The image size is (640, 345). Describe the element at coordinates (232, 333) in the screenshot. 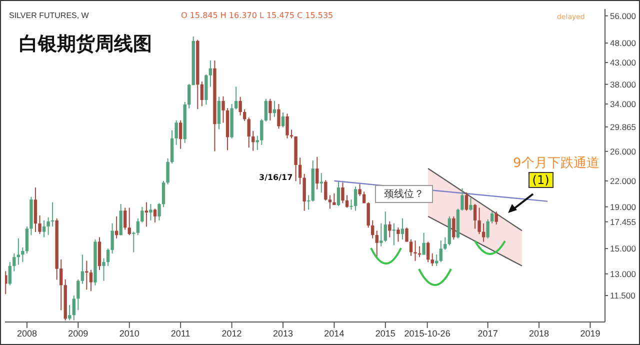

I see `x-tick-label: 2012` at that location.